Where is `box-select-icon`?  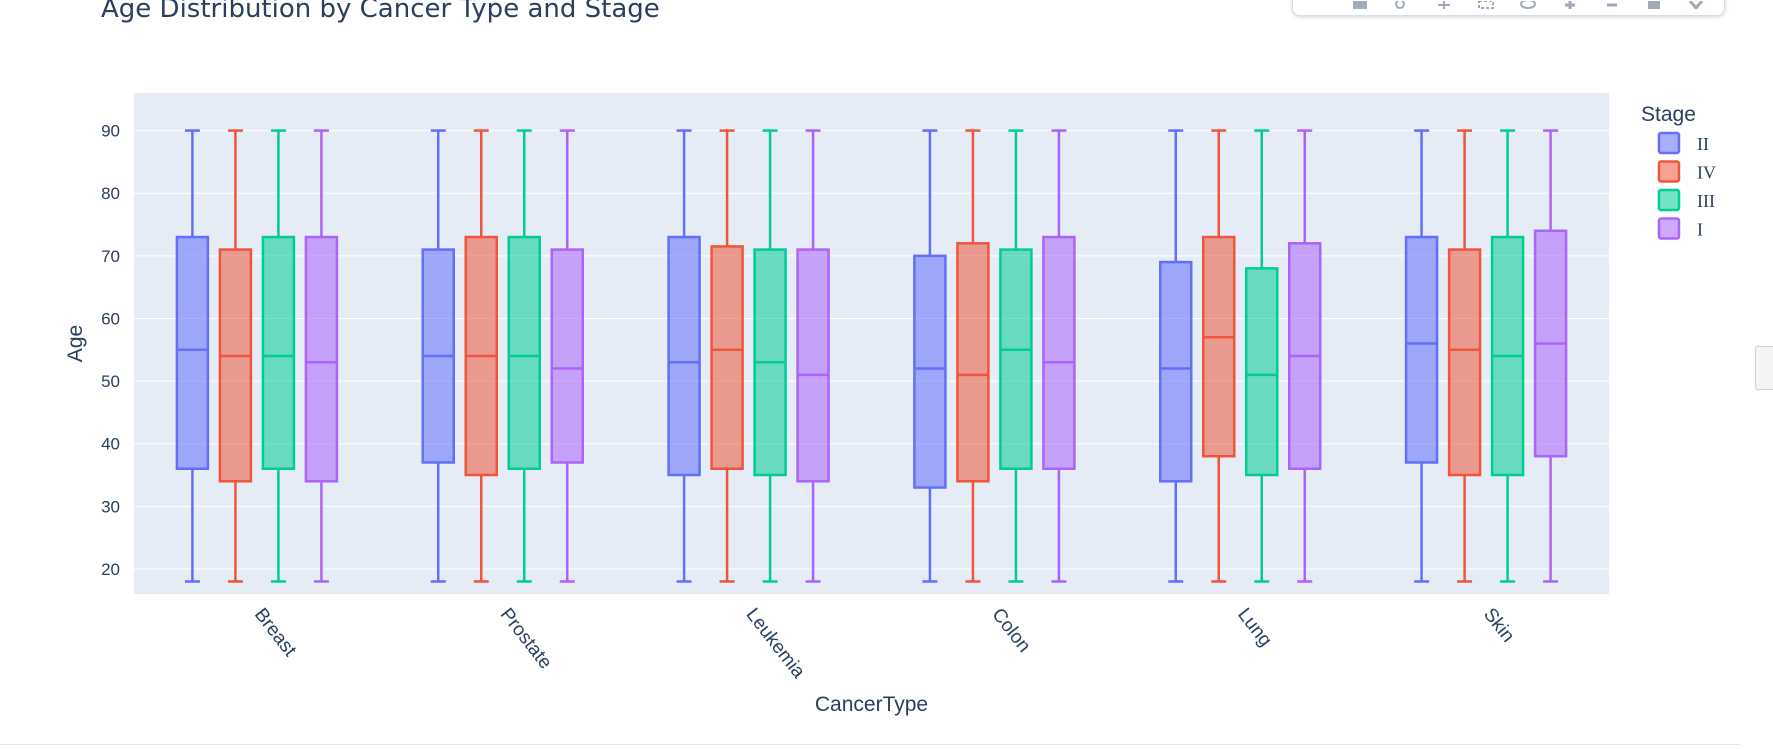
box-select-icon is located at coordinates (1486, 5).